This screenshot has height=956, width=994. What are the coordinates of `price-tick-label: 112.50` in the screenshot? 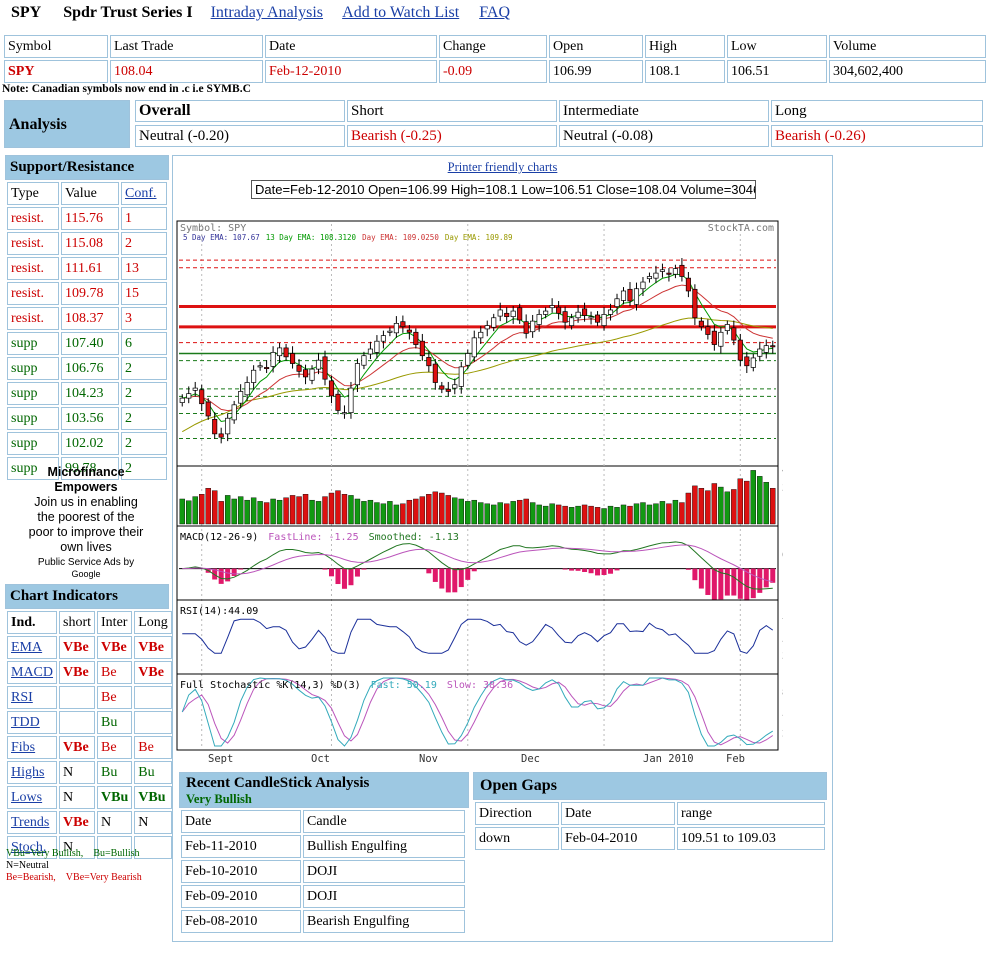 It's located at (782, 298).